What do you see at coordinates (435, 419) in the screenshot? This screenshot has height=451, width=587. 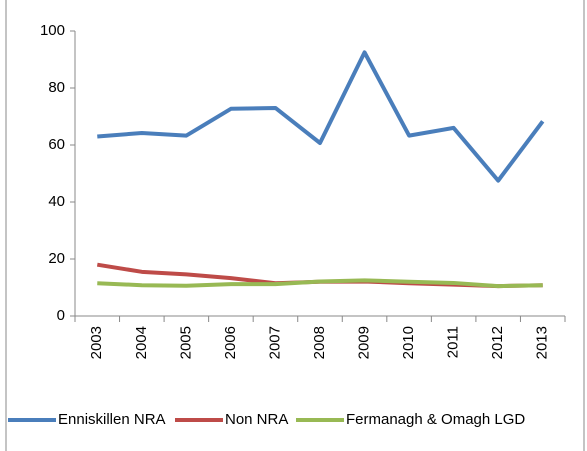 I see `legend-label: Fermanagh & Omagh LGD` at bounding box center [435, 419].